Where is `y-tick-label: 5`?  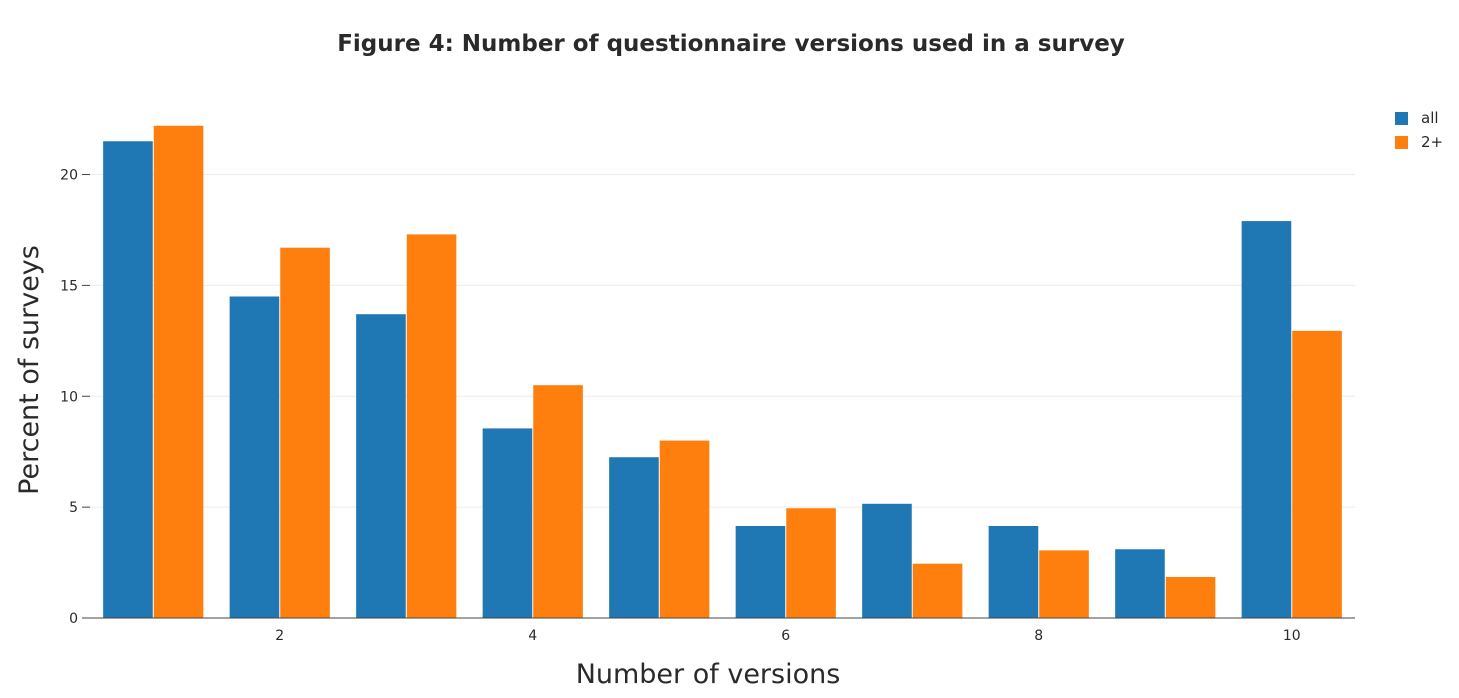 y-tick-label: 5 is located at coordinates (73, 508).